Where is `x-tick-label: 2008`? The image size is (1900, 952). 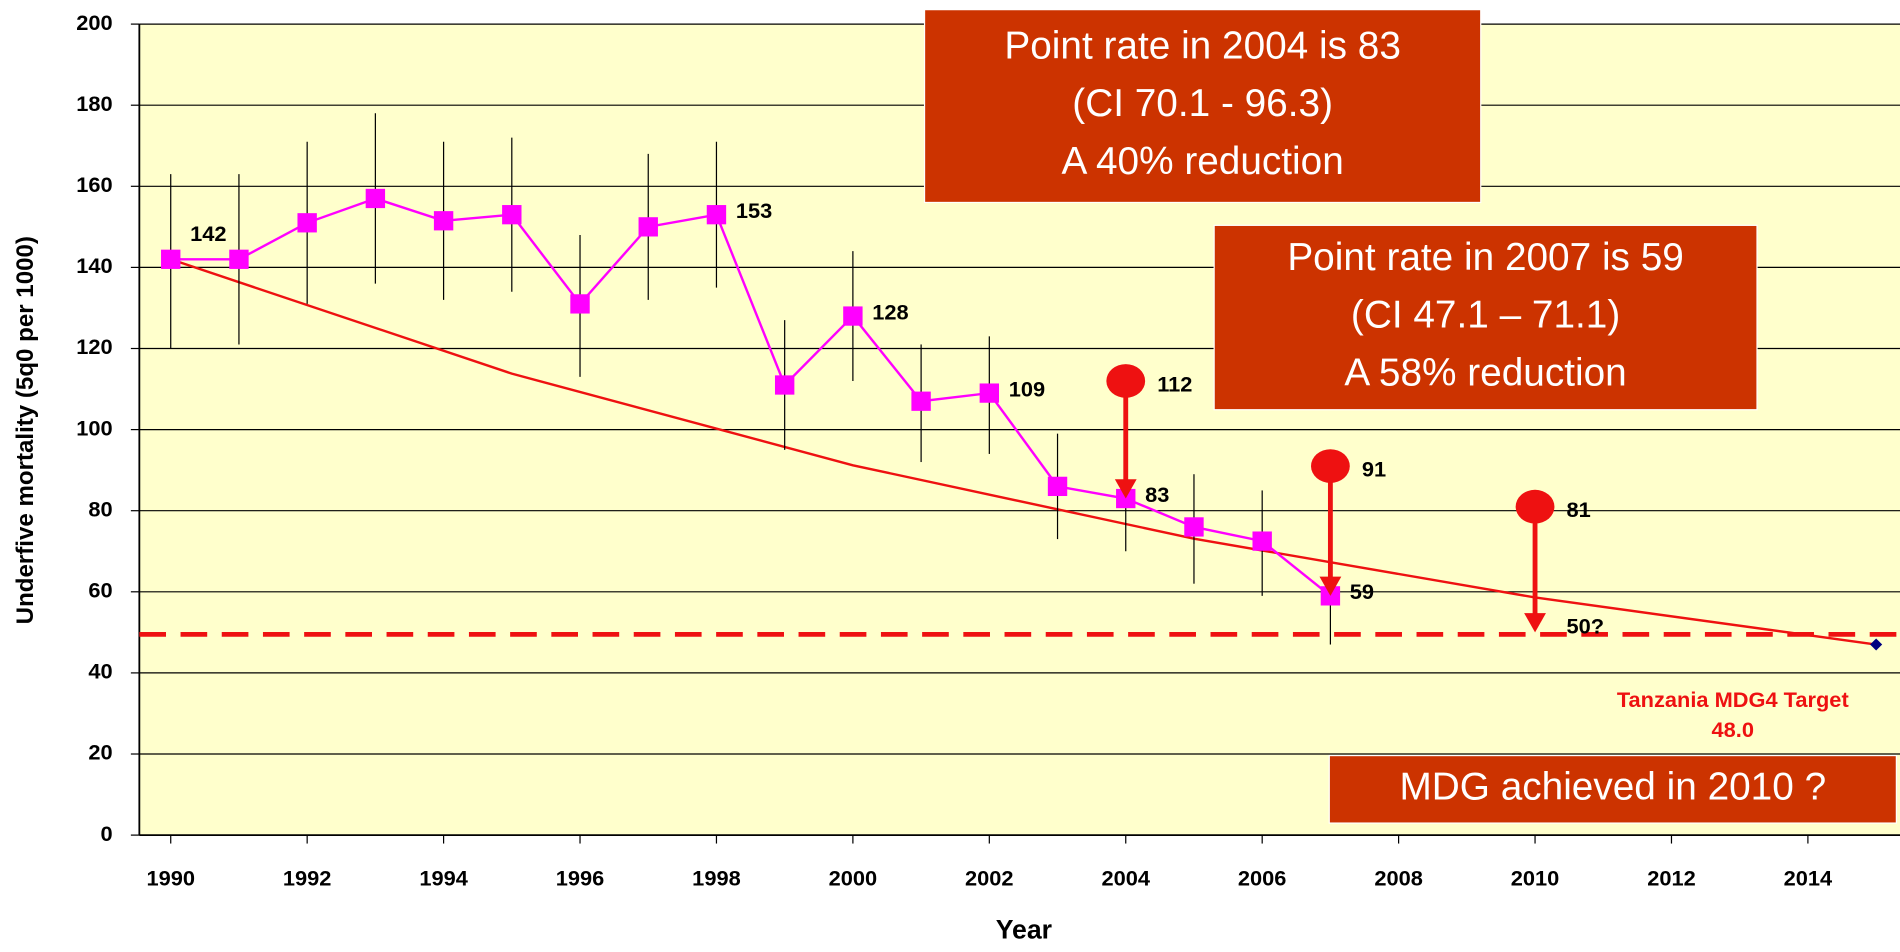 x-tick-label: 2008 is located at coordinates (1398, 877).